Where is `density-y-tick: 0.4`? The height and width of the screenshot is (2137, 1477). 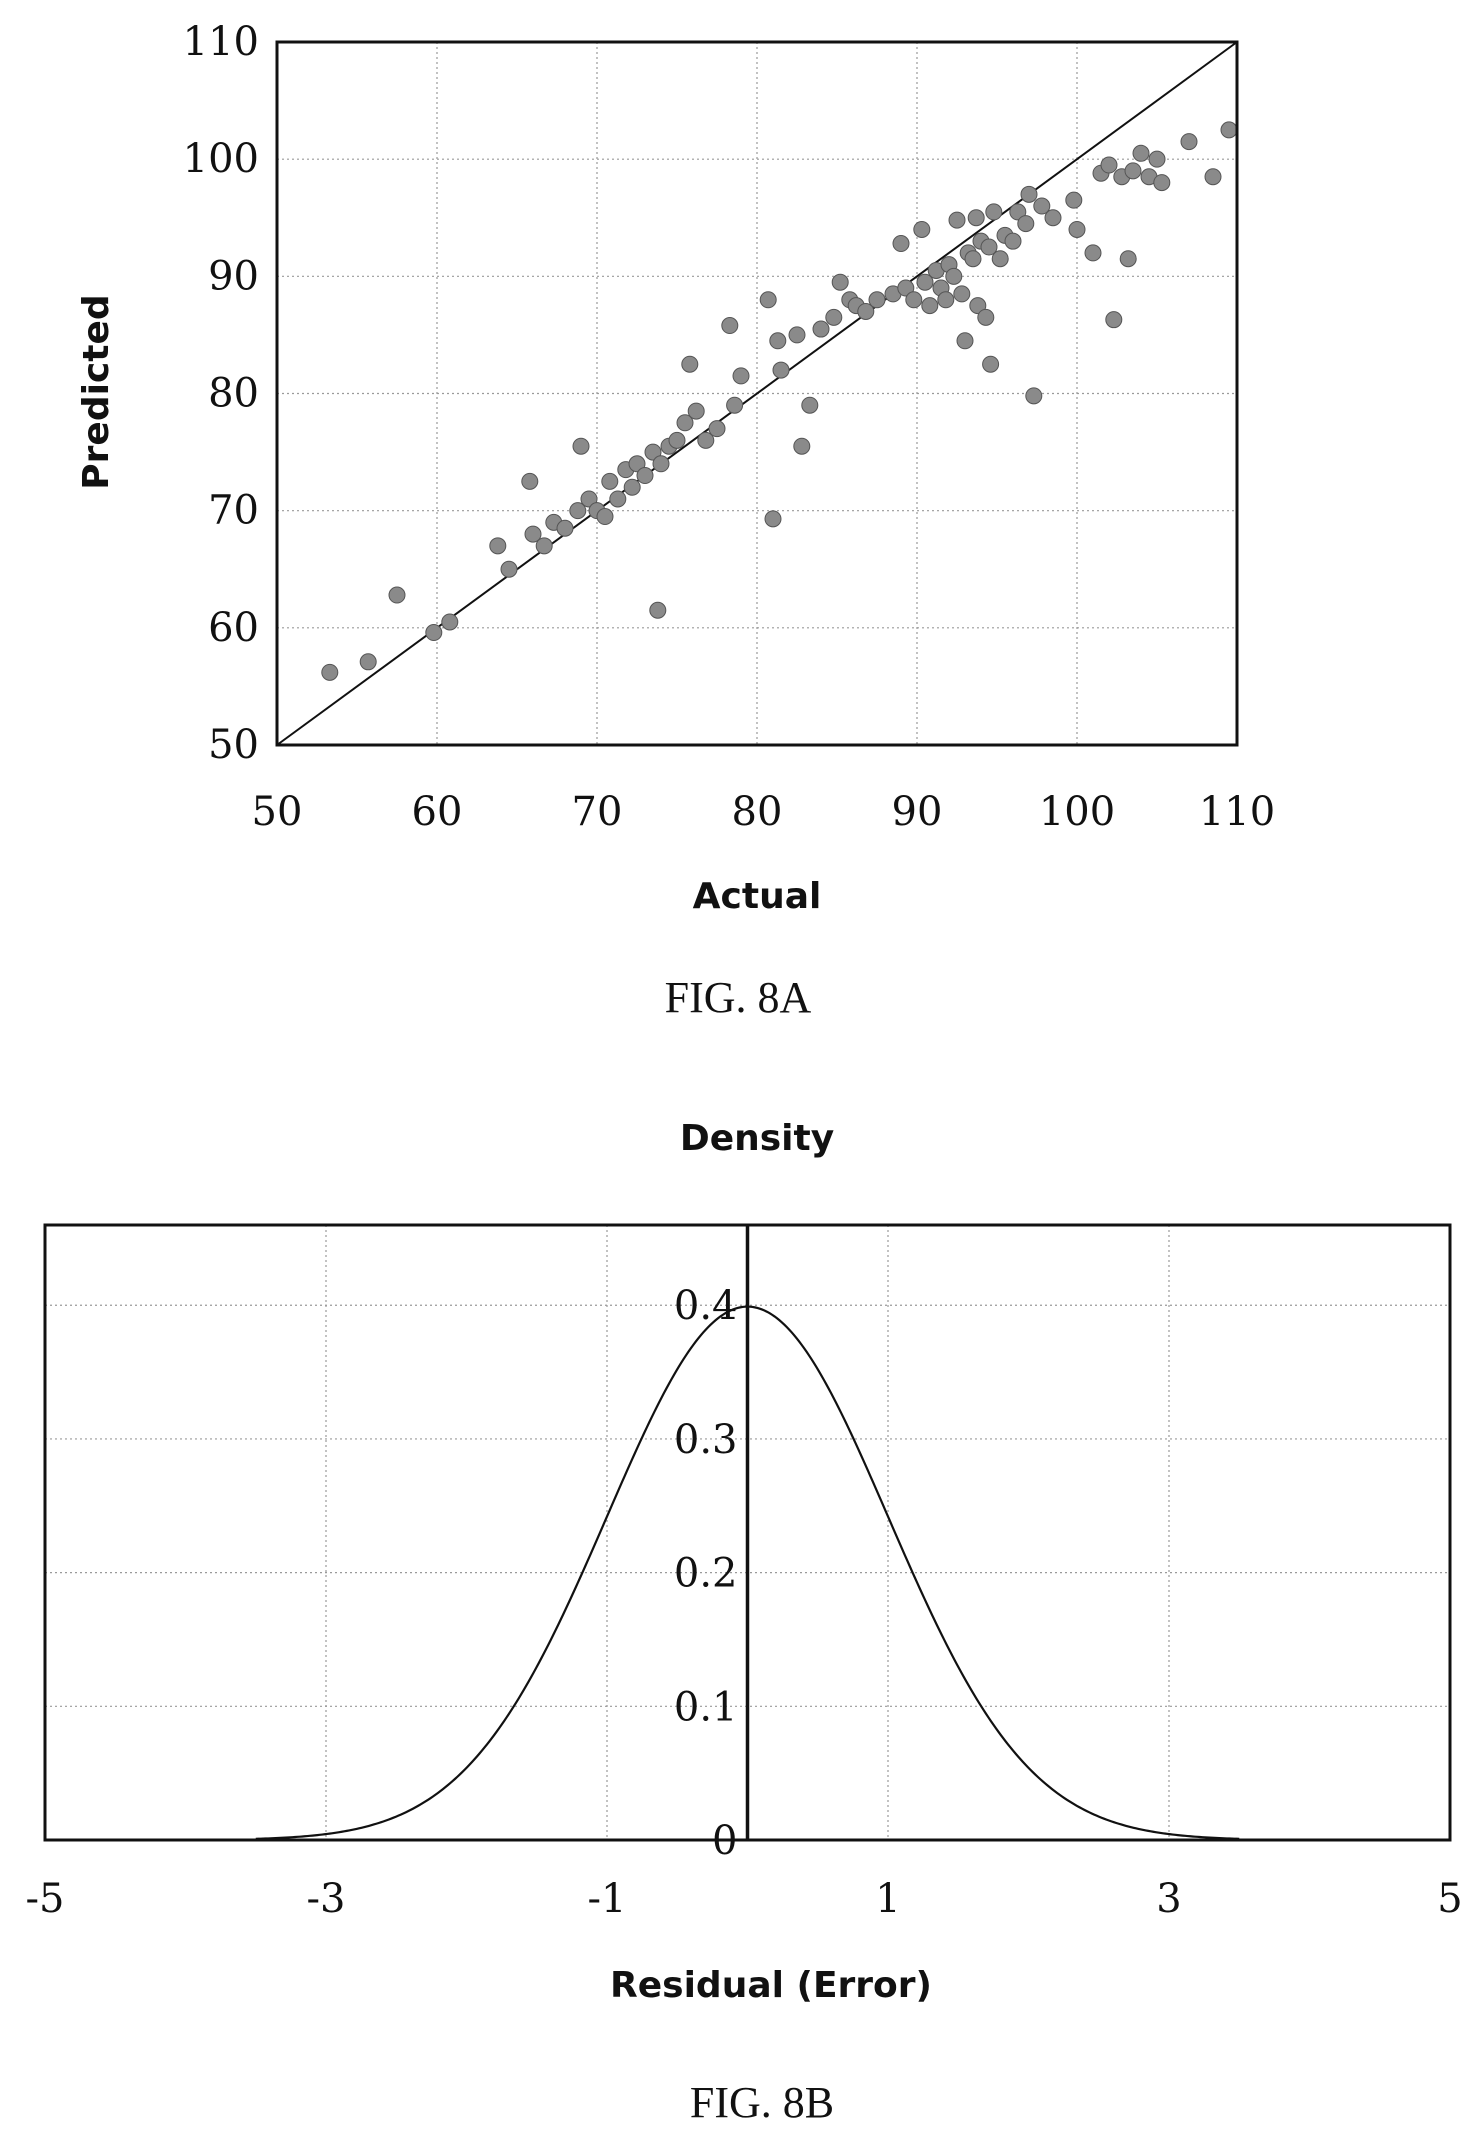 density-y-tick: 0.4 is located at coordinates (706, 1306).